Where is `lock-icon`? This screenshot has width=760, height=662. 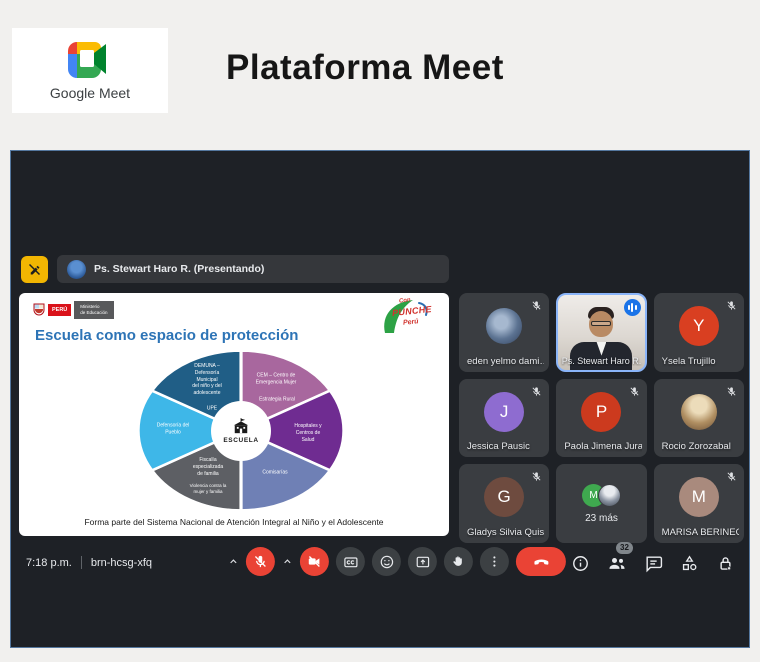
lock-icon is located at coordinates (726, 563).